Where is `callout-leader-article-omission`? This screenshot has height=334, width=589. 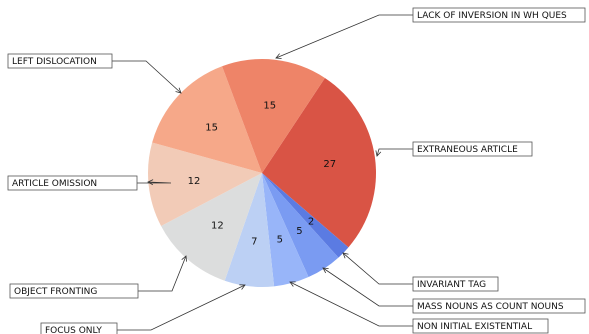 callout-leader-article-omission is located at coordinates (154, 182).